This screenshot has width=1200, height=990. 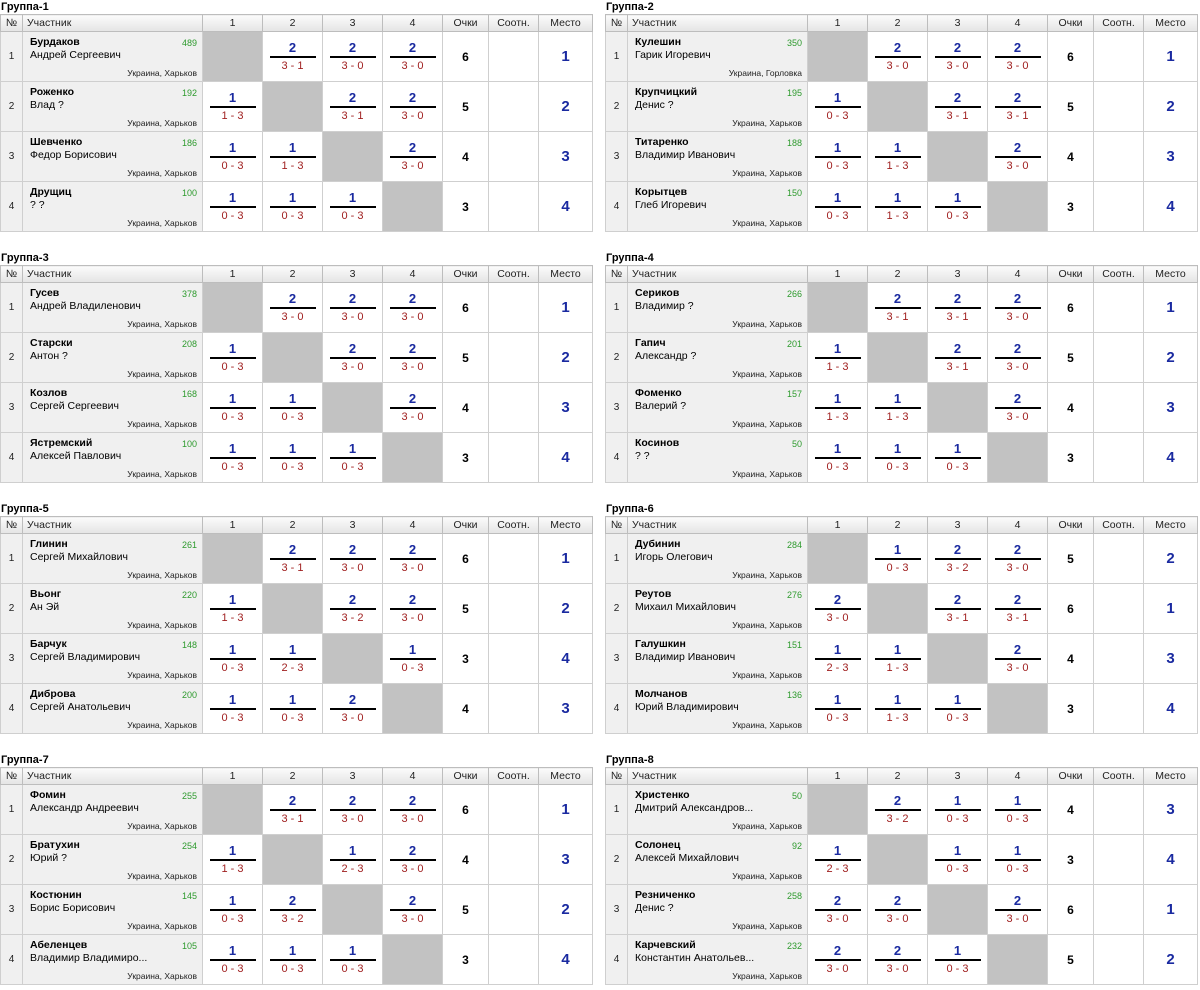 I want to click on player-surname: Козлов, so click(x=49, y=393).